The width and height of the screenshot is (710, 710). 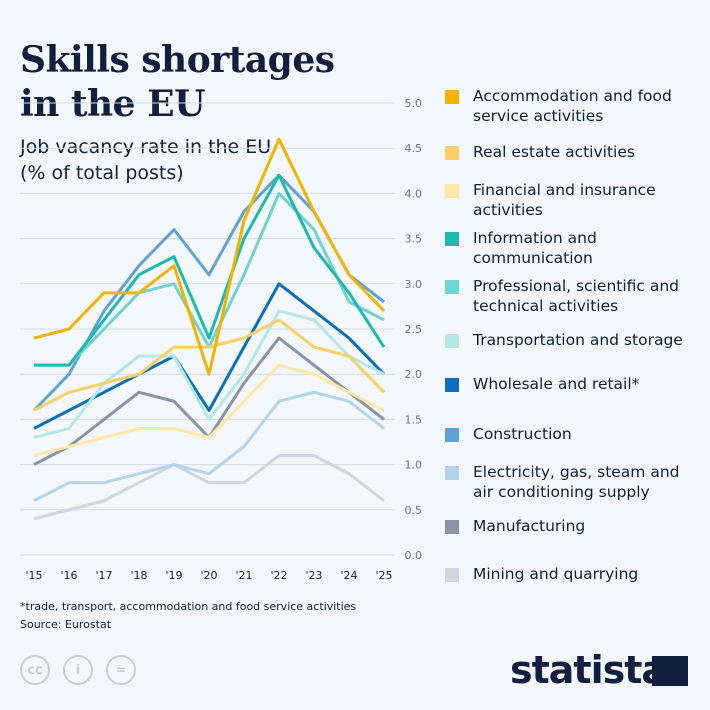 I want to click on legend-label: Real estate activities, so click(x=554, y=152).